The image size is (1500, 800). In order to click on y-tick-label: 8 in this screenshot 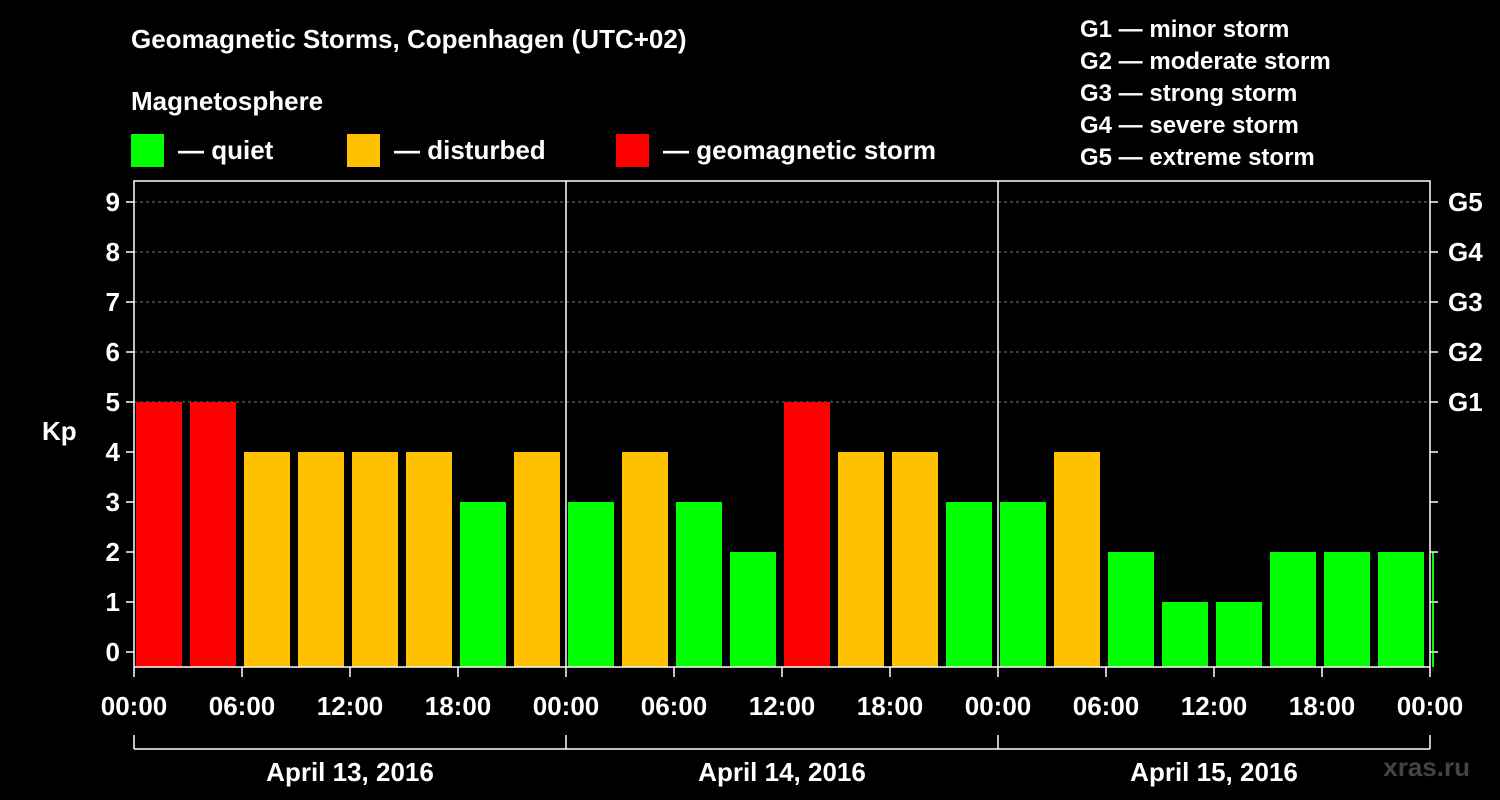, I will do `click(113, 252)`.